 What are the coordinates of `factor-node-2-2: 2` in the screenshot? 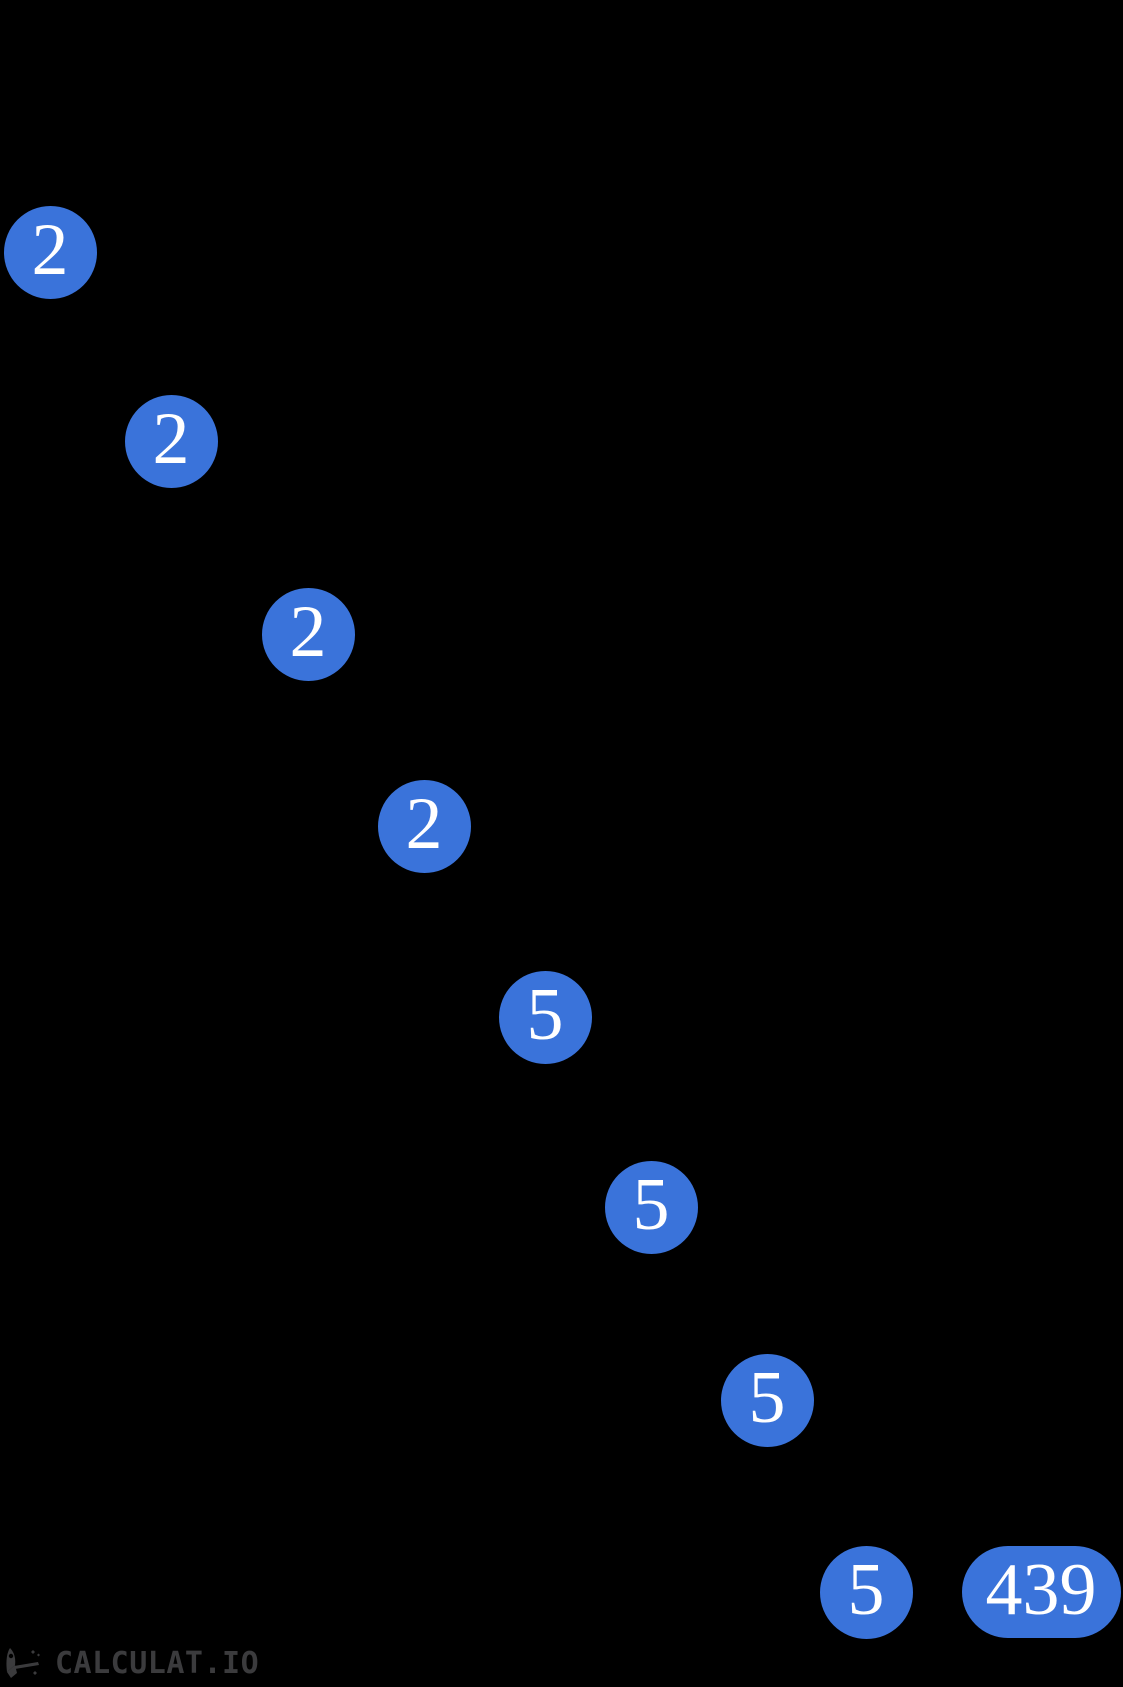 It's located at (308, 634).